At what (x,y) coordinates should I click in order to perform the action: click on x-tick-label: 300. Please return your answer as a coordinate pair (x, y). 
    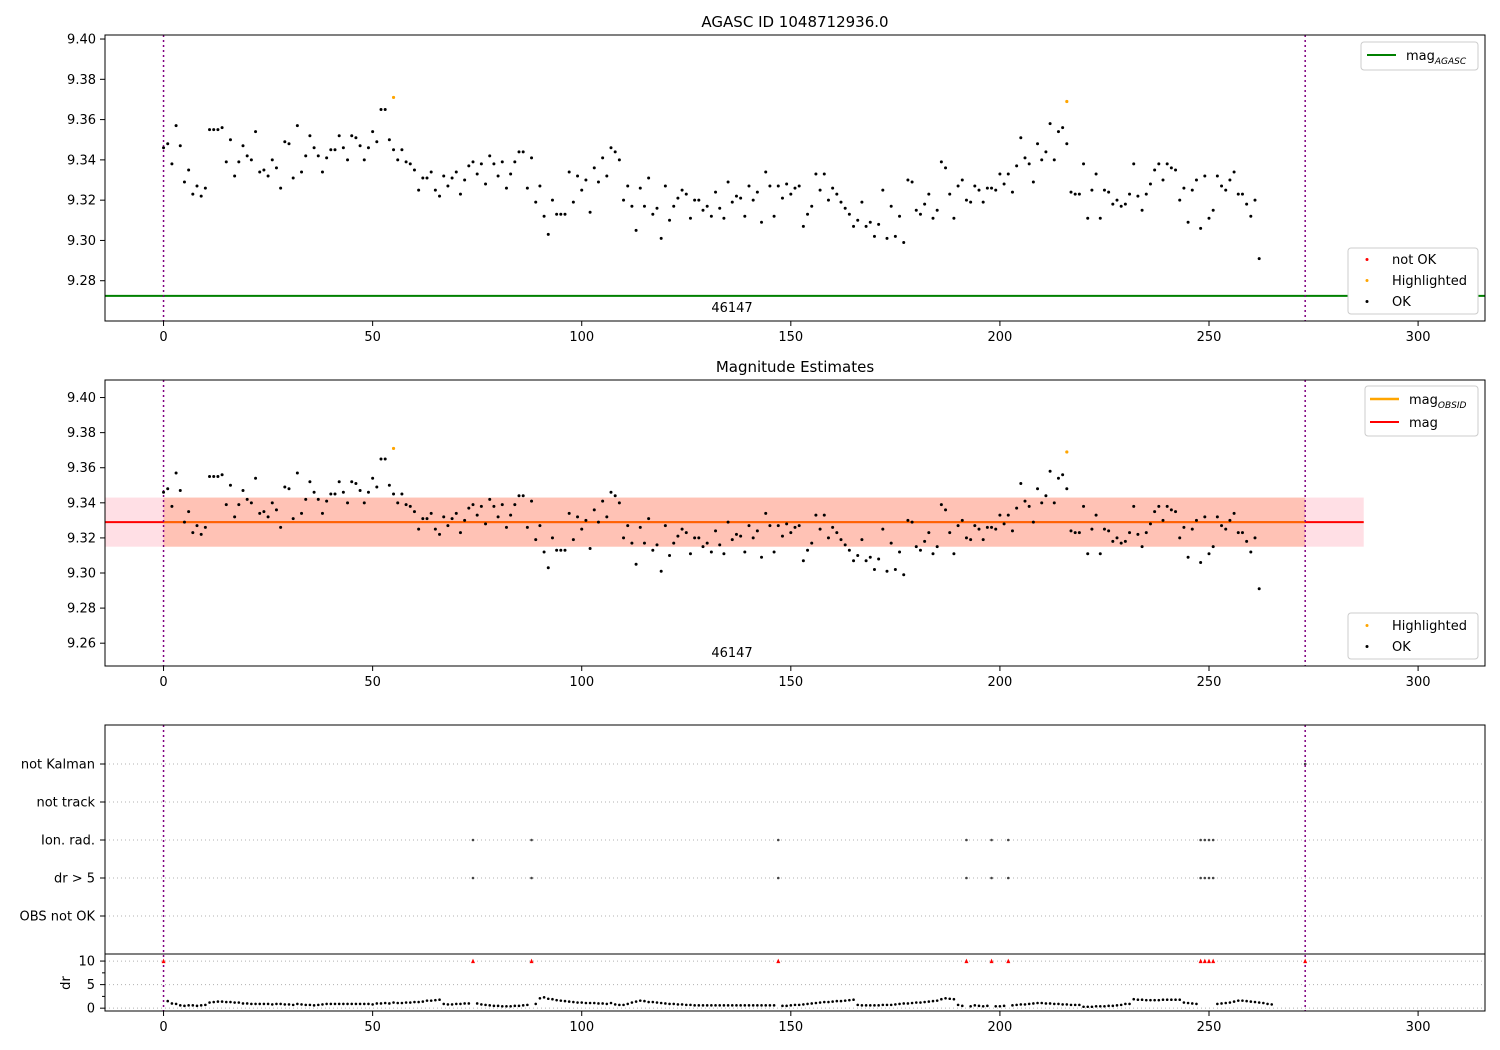
    Looking at the image, I should click on (1418, 337).